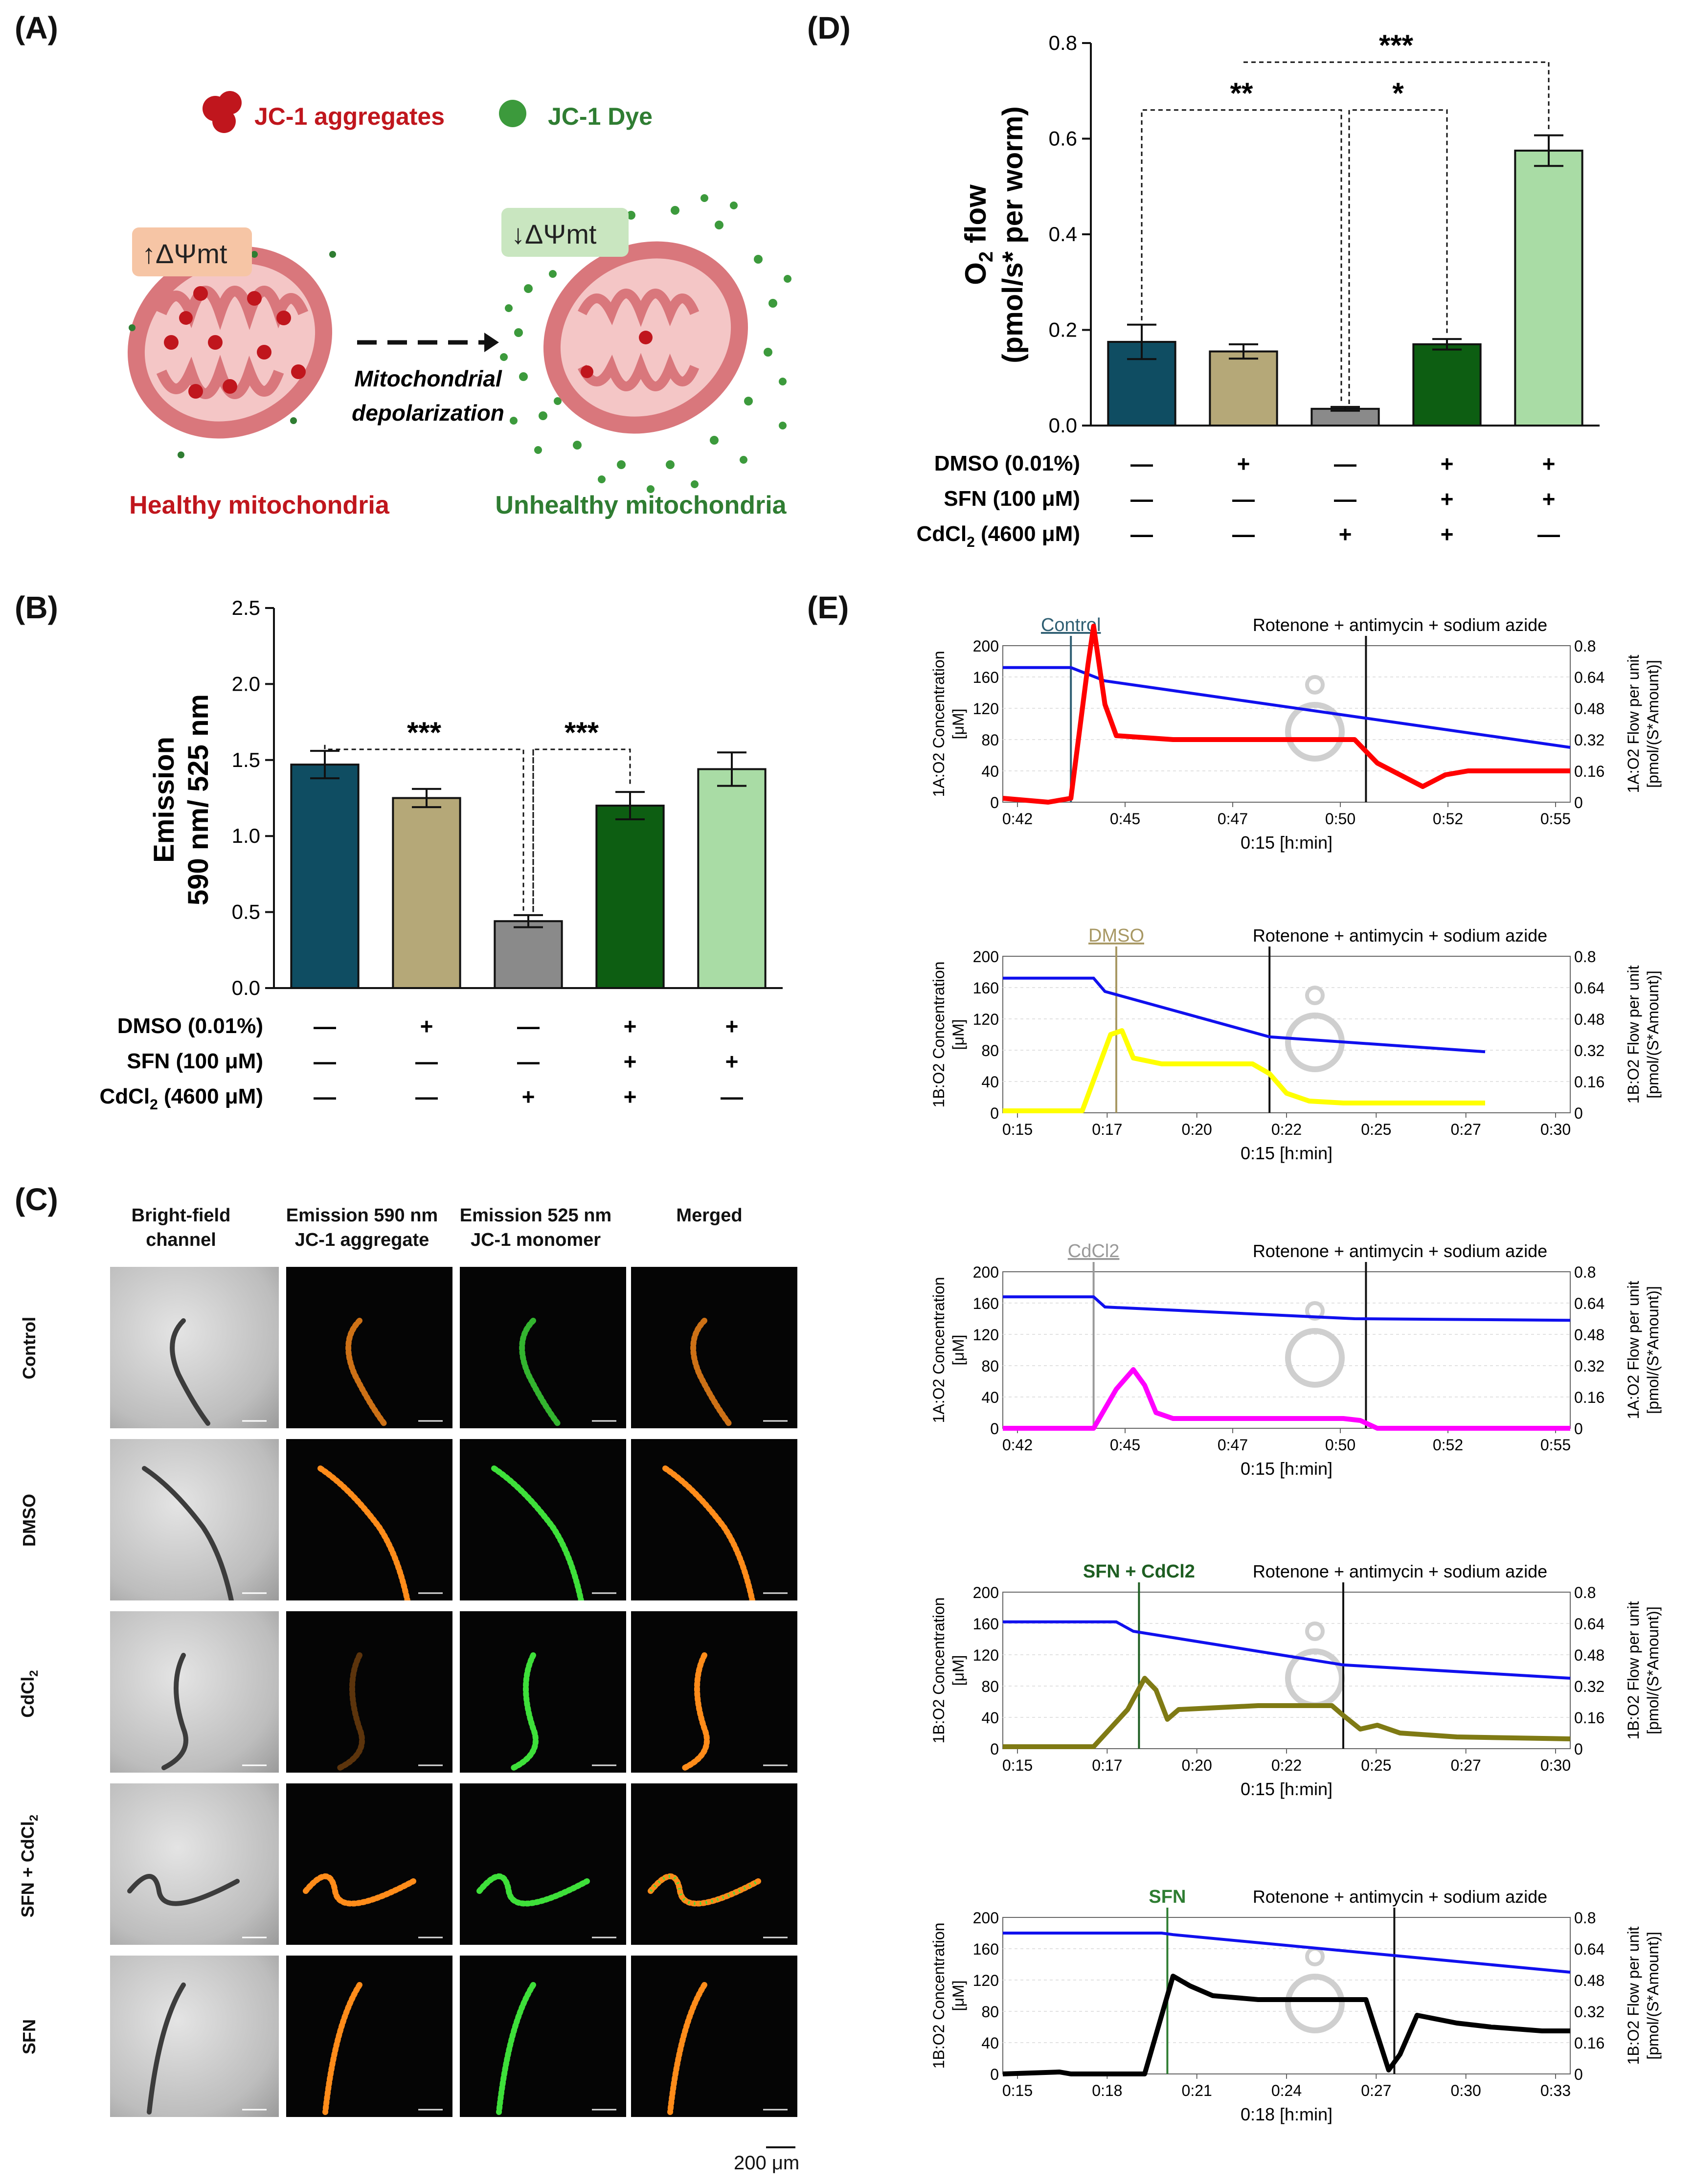  I want to click on o2-concentration-trace, so click(1244, 1015).